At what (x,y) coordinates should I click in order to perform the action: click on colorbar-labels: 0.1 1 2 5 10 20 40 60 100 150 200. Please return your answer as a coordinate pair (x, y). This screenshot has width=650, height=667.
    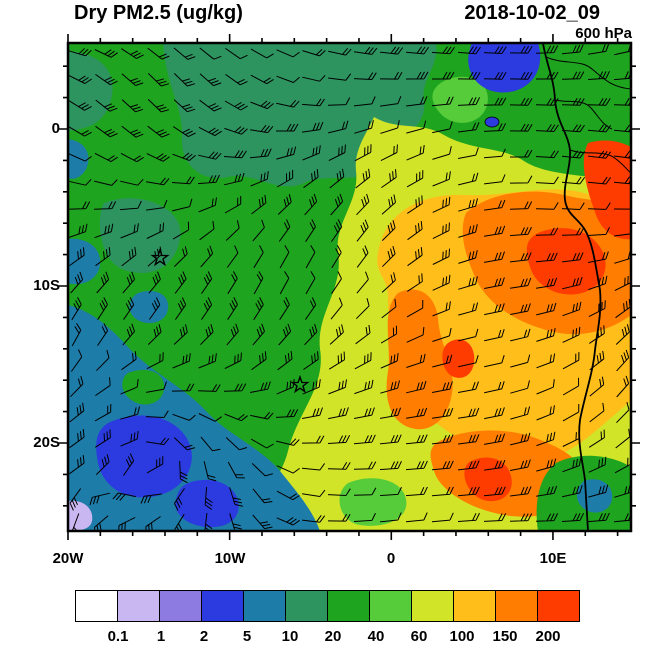
    Looking at the image, I should click on (334, 638).